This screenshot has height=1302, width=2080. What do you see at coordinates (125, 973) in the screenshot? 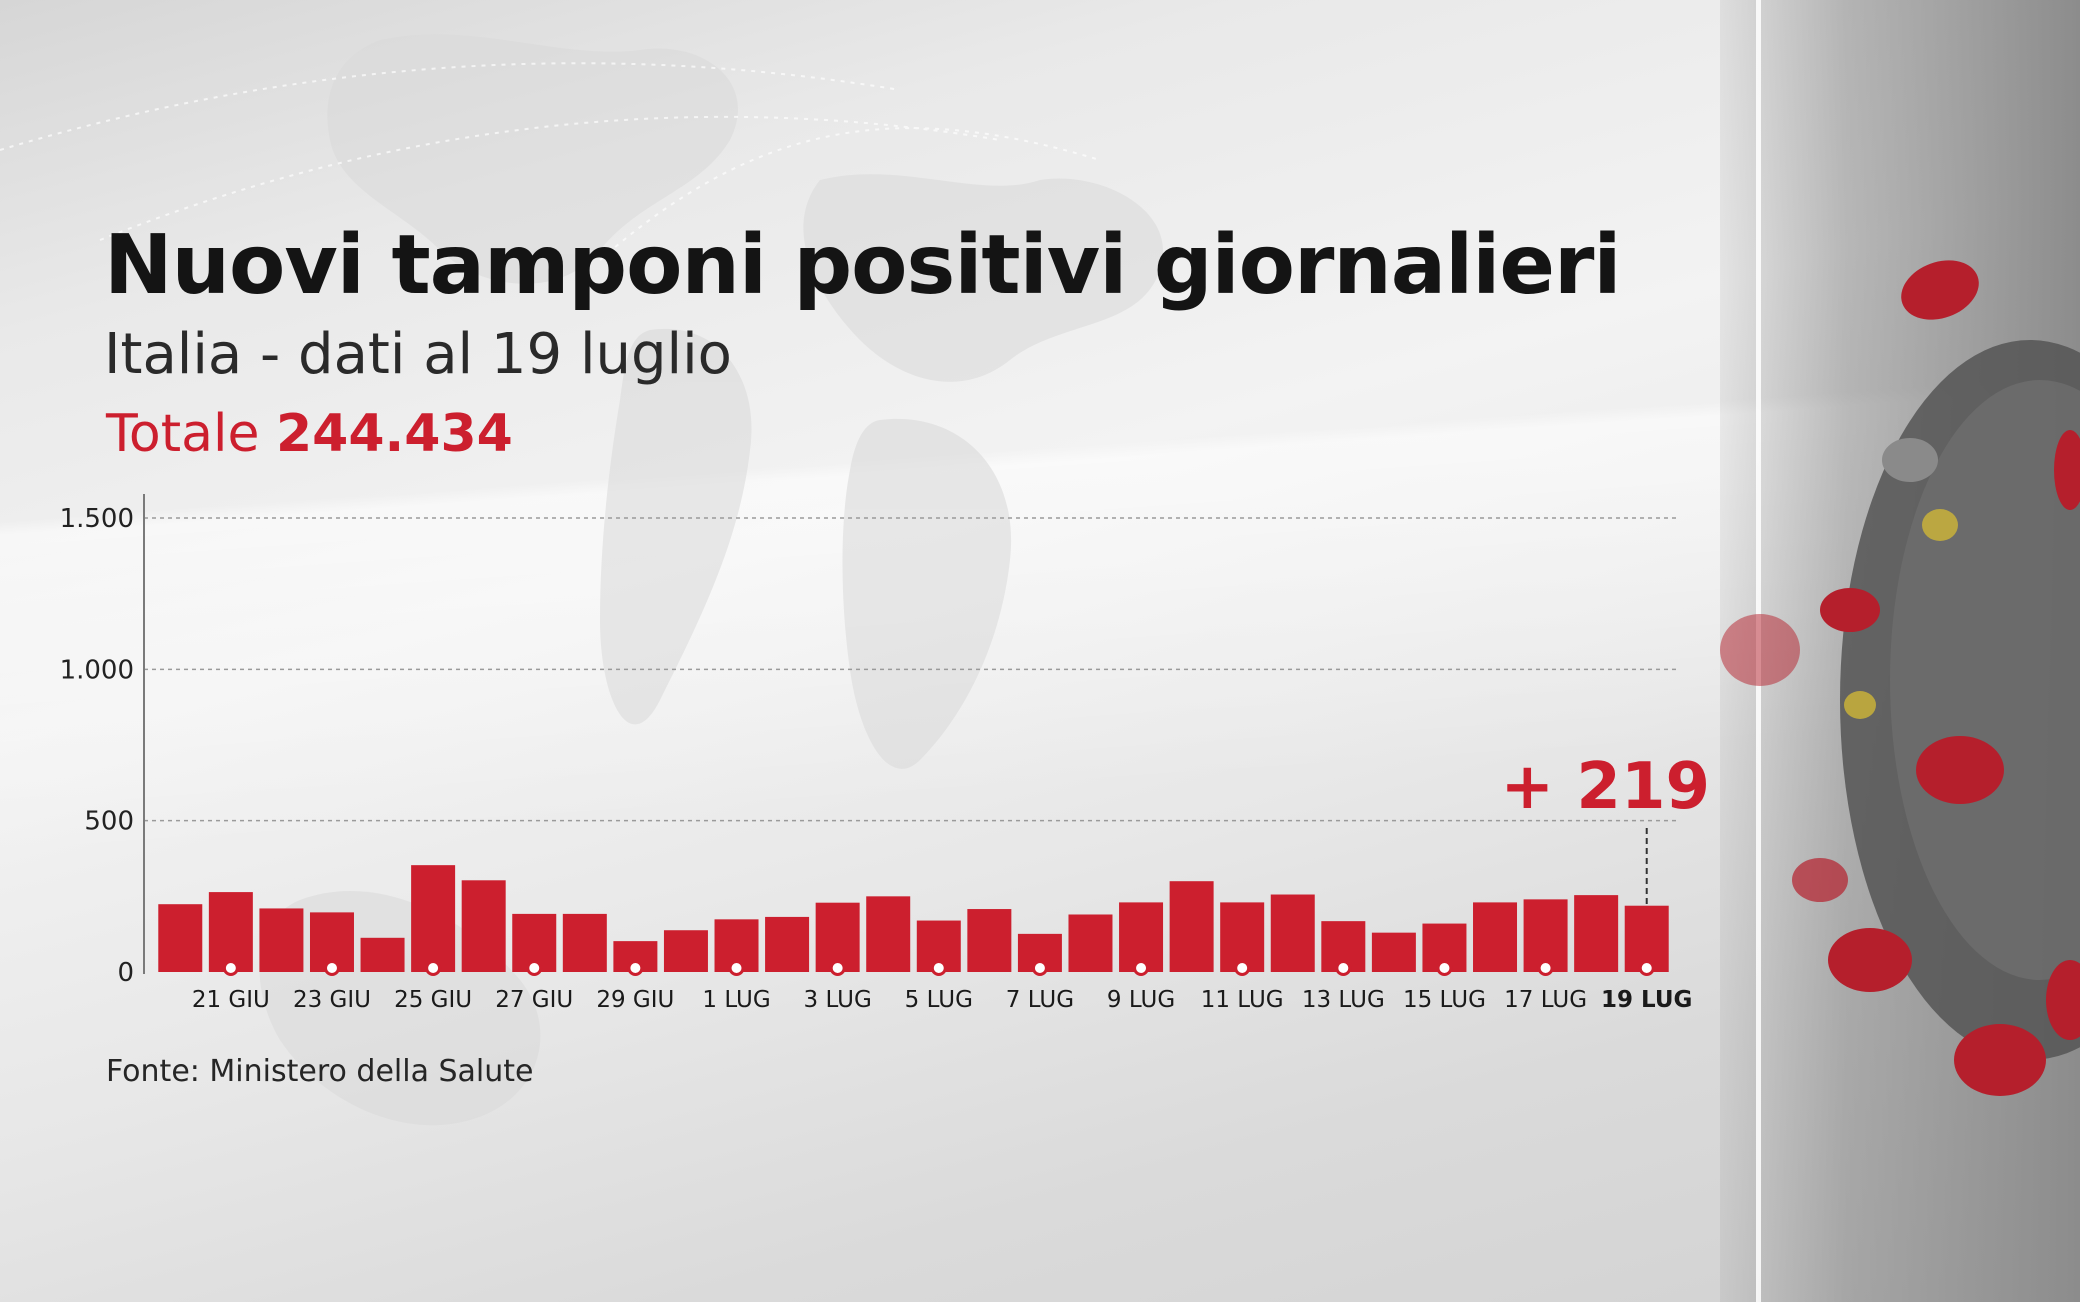
I see `y-tick-label: 0` at bounding box center [125, 973].